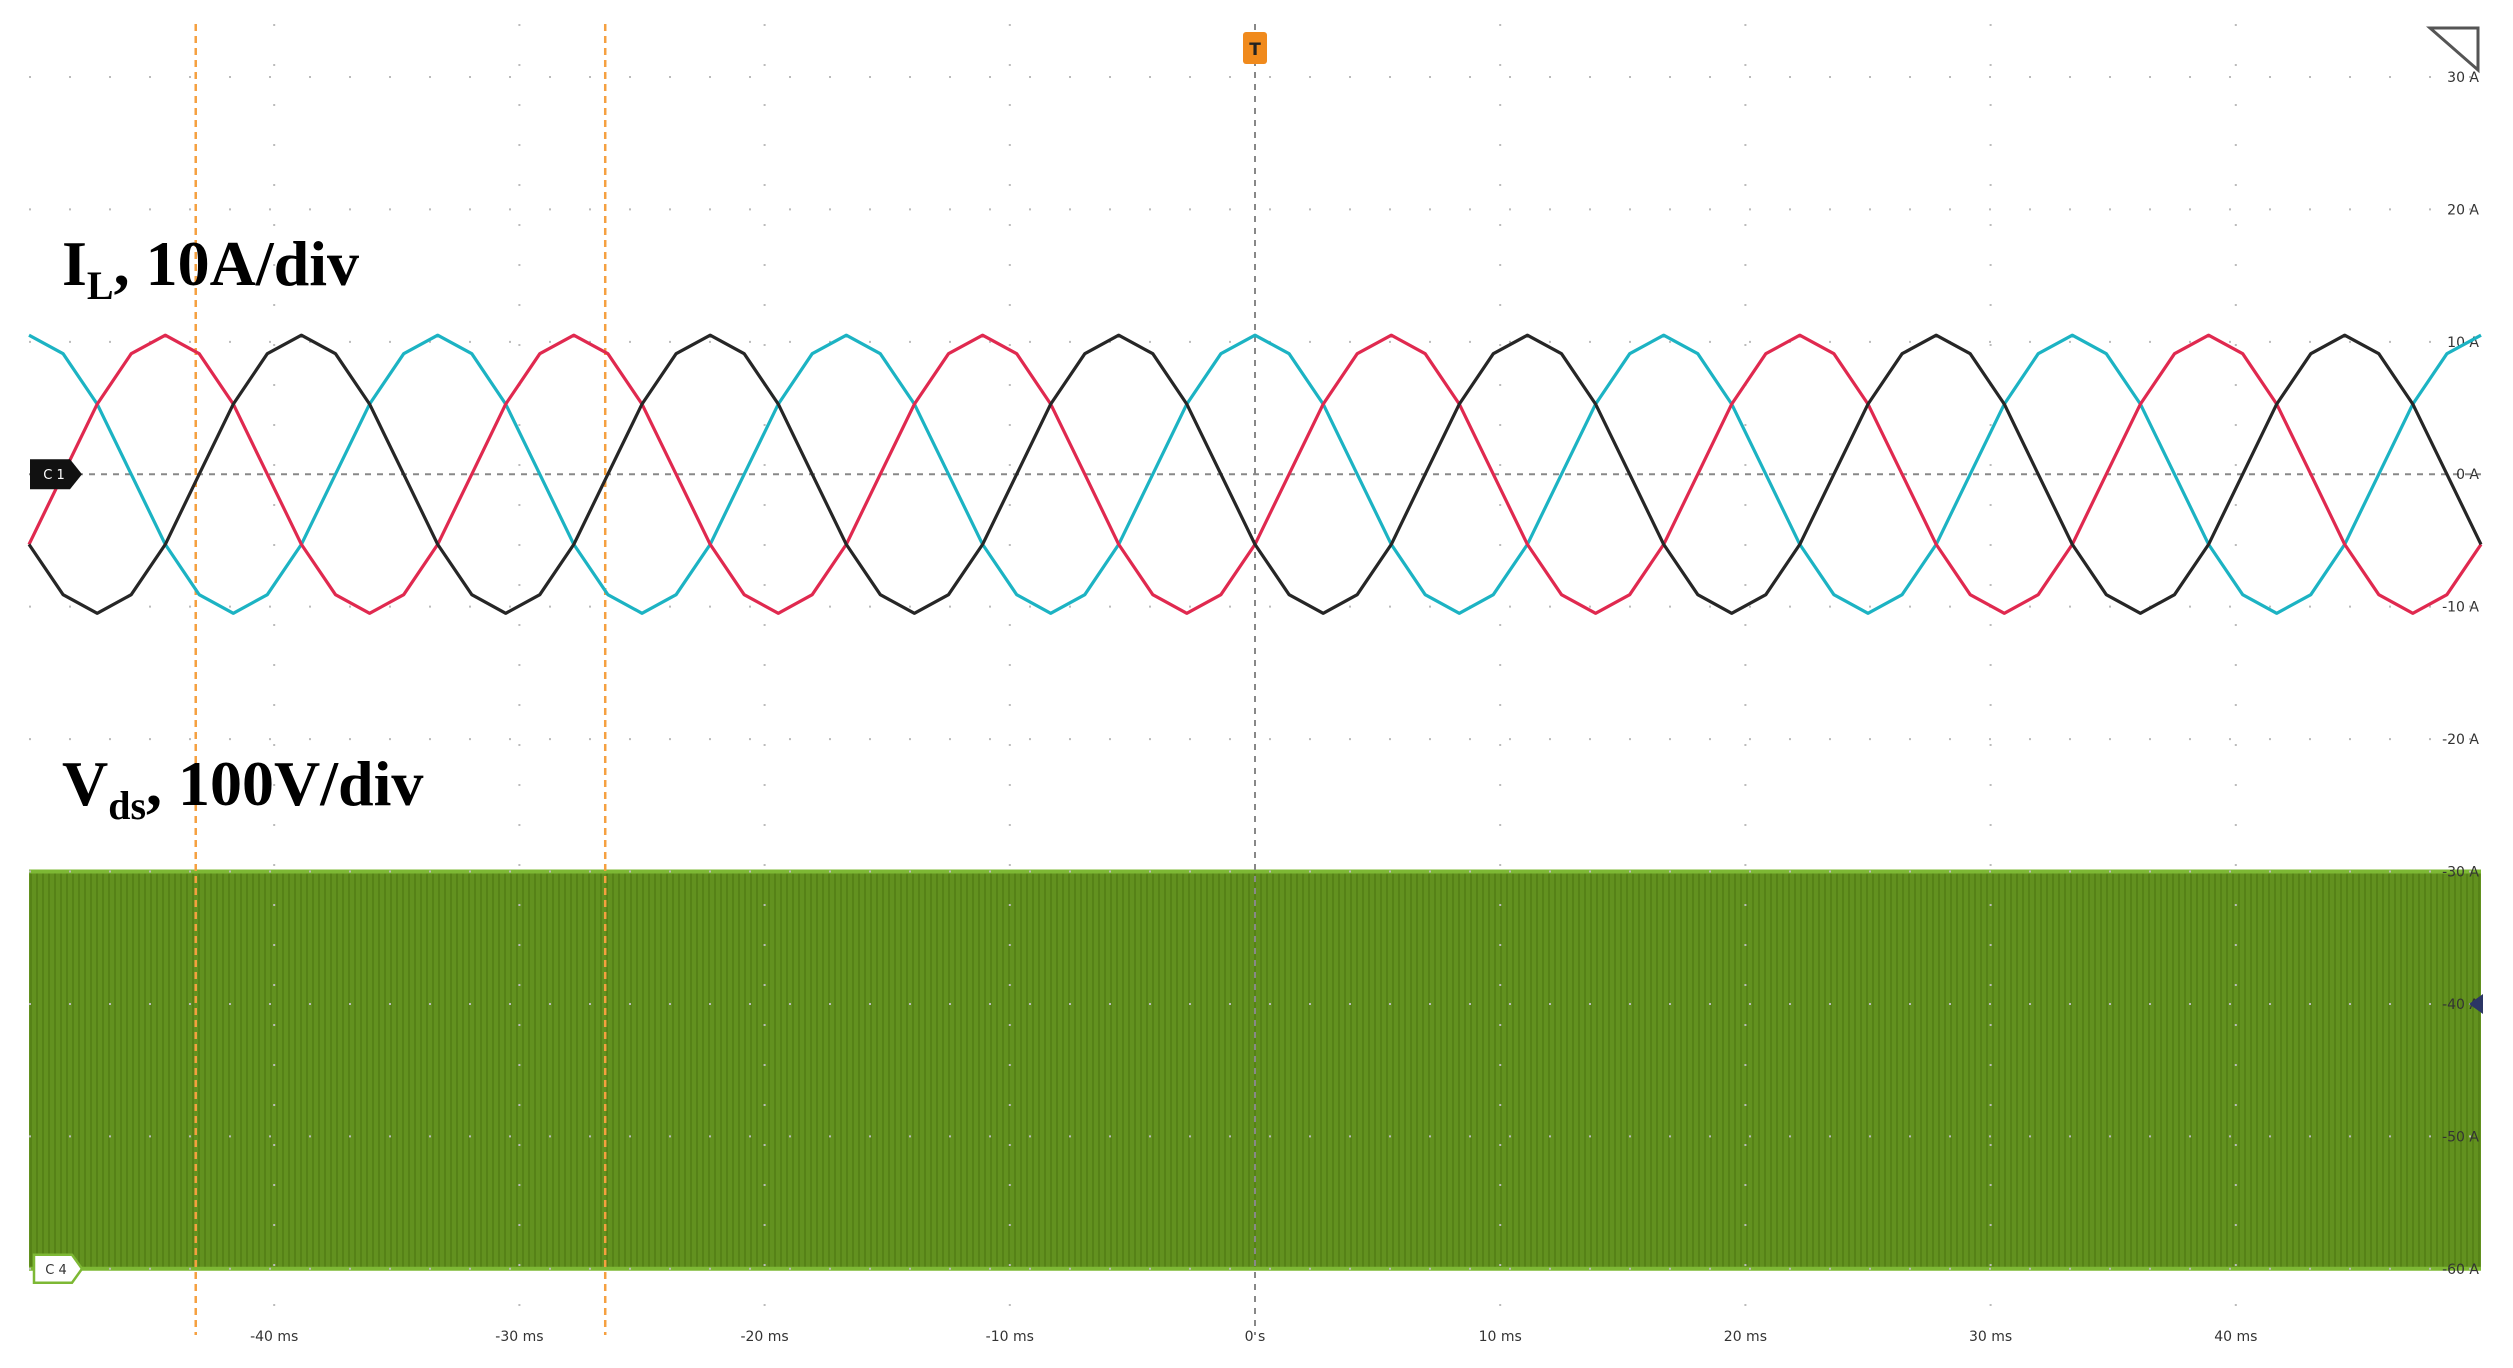 The image size is (2513, 1368). I want to click on trigger-label: T, so click(1255, 50).